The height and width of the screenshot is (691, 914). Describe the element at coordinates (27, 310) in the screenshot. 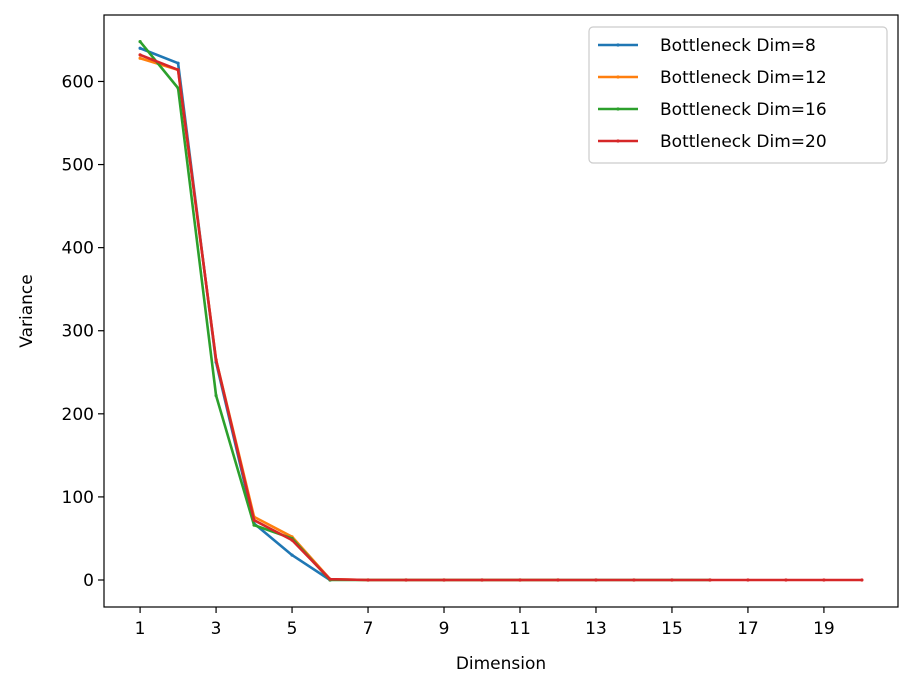

I see `y-axis-label: Variance` at that location.